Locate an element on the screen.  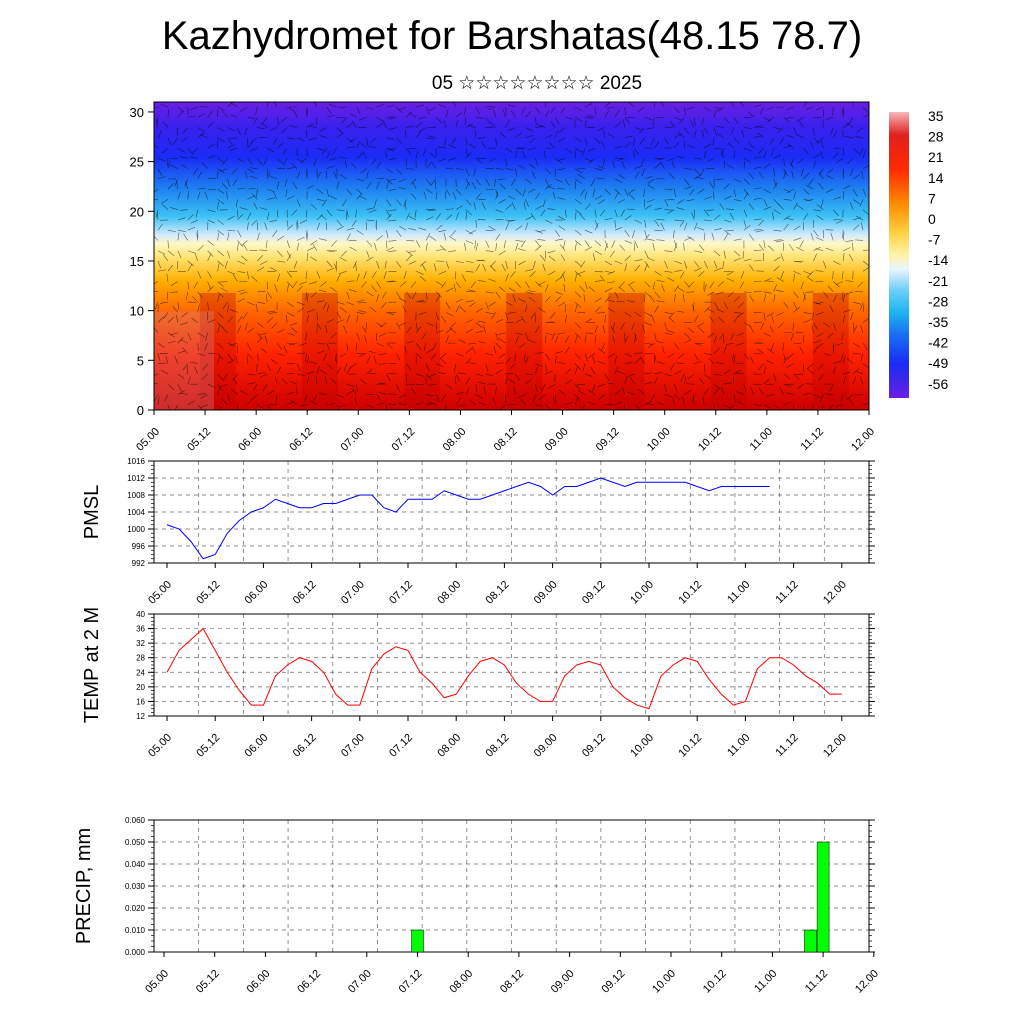
chart-title: Kazhydromet for Barshatas(48.15 78.7) is located at coordinates (512, 36).